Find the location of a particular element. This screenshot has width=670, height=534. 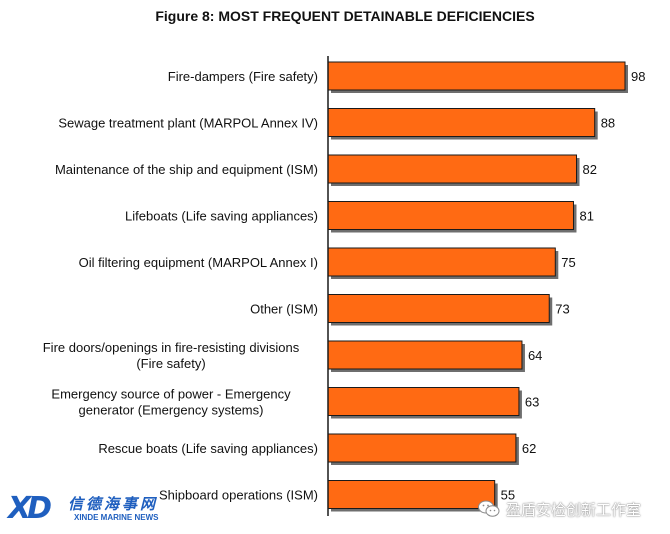

data-label: 55 is located at coordinates (508, 495).